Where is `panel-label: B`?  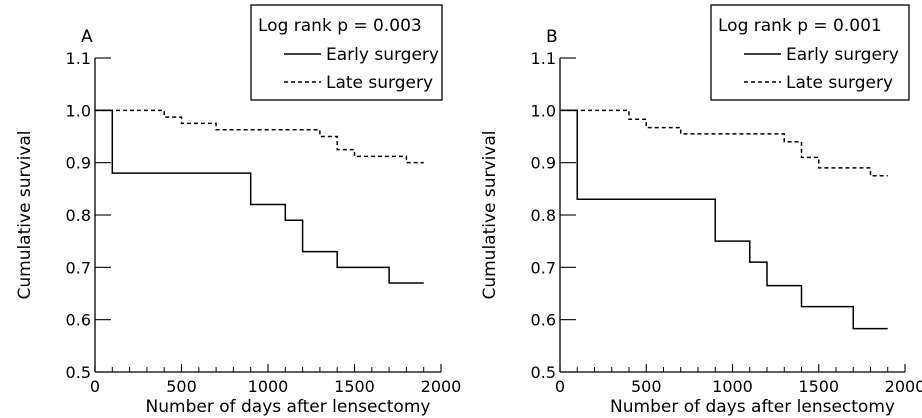
panel-label: B is located at coordinates (552, 37).